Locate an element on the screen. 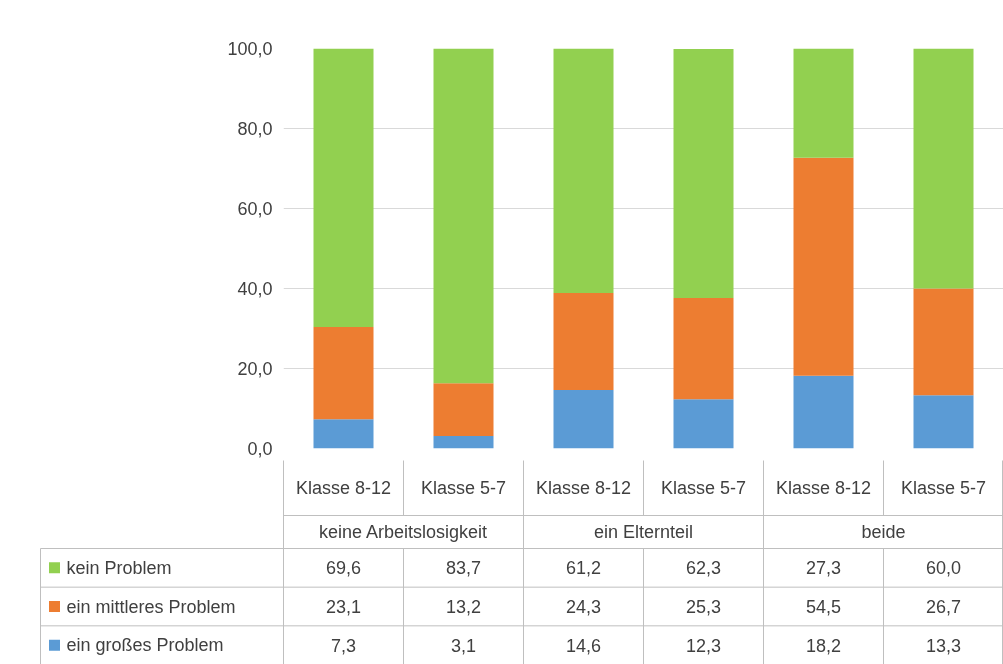  data-label: 60,0 is located at coordinates (943, 568).